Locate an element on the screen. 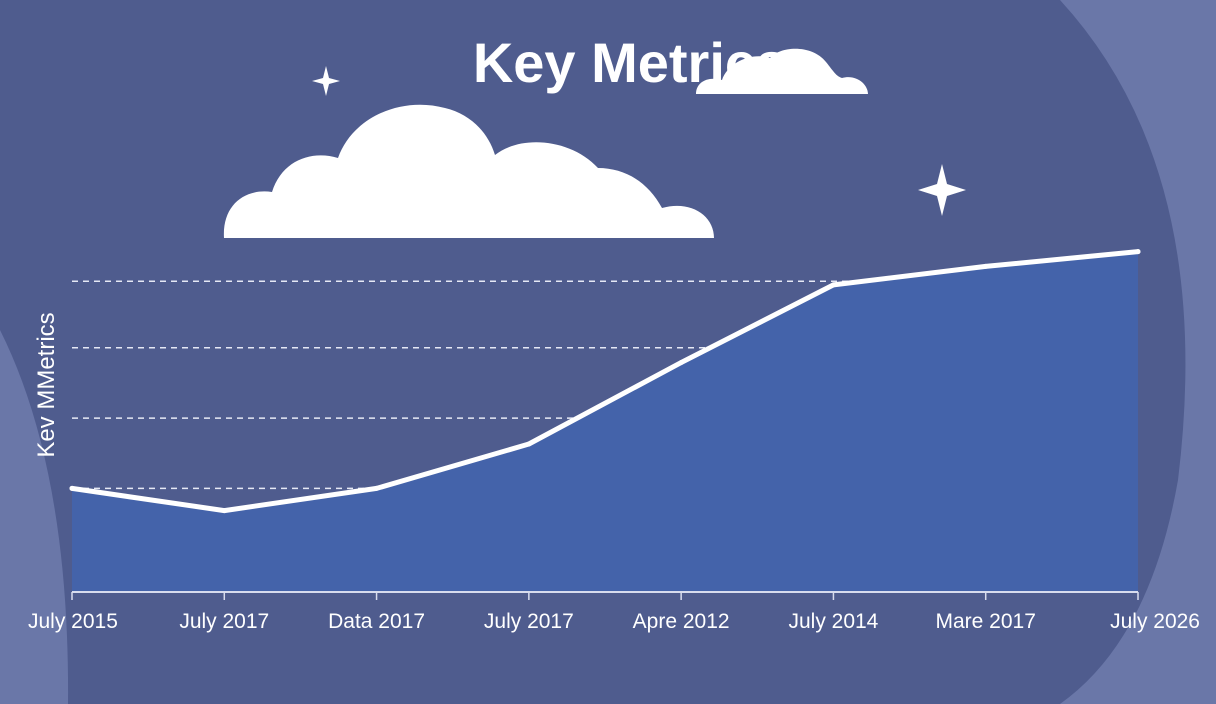 The image size is (1216, 704). left-side-shape is located at coordinates (34, 517).